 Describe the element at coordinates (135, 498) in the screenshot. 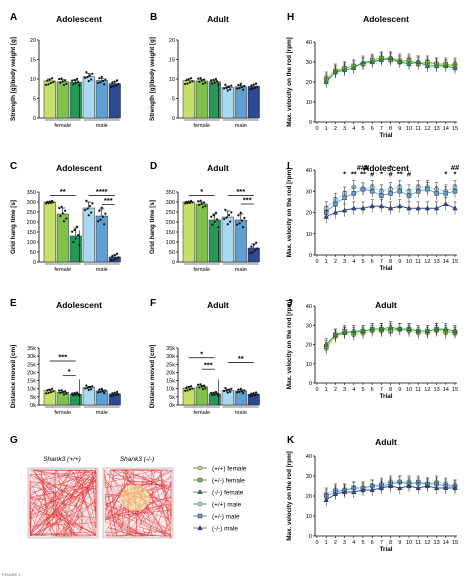

I see `center-highlight` at that location.